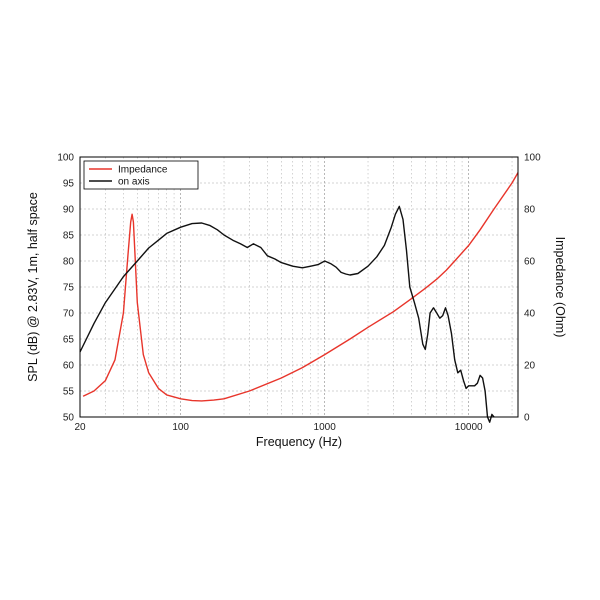  Describe the element at coordinates (69, 262) in the screenshot. I see `y-left-tick-label: 80` at that location.